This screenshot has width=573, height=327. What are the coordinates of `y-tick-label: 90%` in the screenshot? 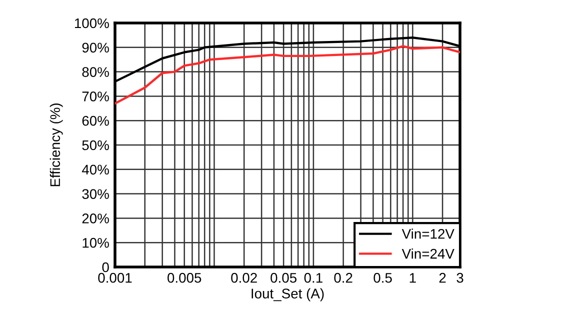 It's located at (95, 47).